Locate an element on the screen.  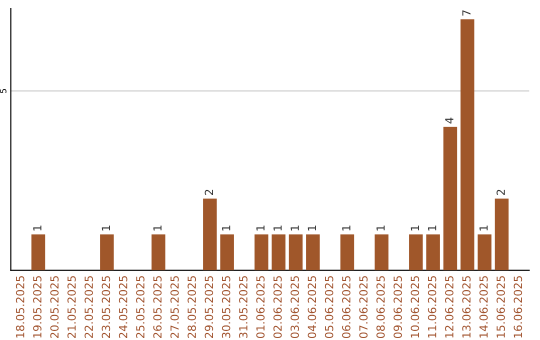
x-tick-label: 22.05.2025 is located at coordinates (88, 307).